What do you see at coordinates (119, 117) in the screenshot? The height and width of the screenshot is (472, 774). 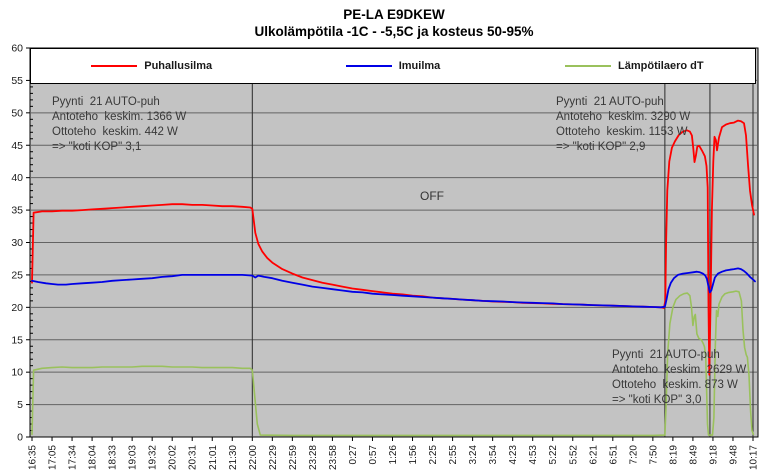 I see `annotation-line: Antoteho keskim. 1366 W` at bounding box center [119, 117].